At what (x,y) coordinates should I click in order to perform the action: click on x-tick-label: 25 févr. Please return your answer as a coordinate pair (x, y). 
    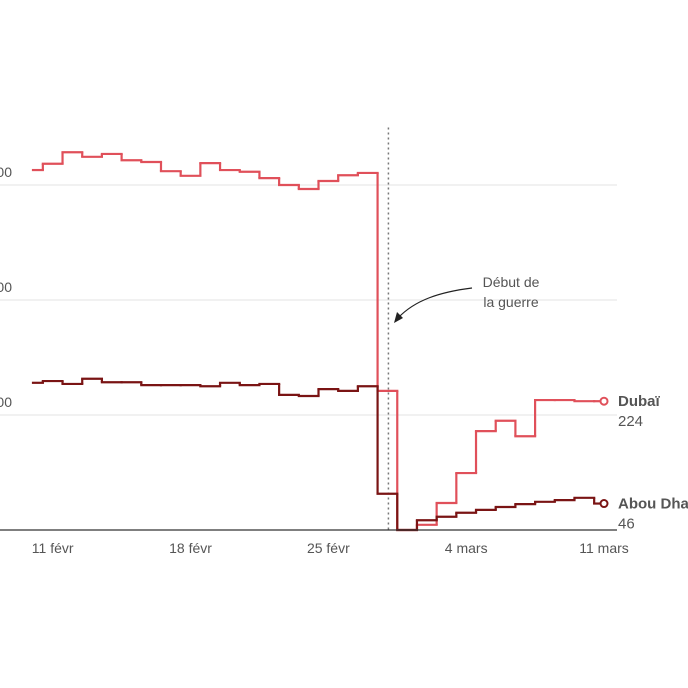
    Looking at the image, I should click on (328, 548).